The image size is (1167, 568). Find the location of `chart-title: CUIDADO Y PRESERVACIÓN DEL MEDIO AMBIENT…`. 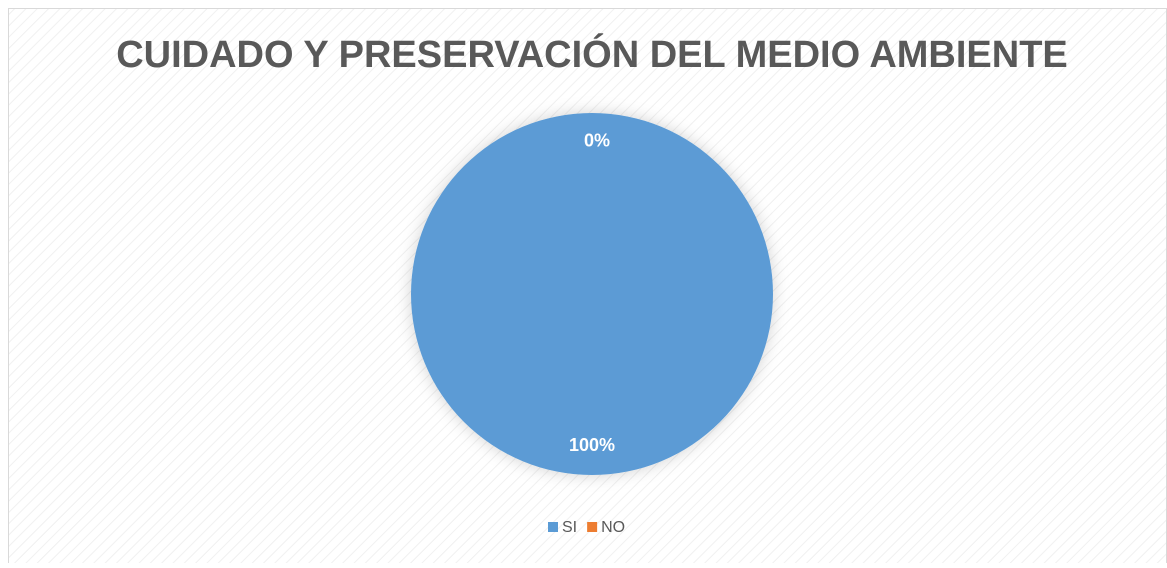

chart-title: CUIDADO Y PRESERVACIÓN DEL MEDIO AMBIENT… is located at coordinates (592, 54).